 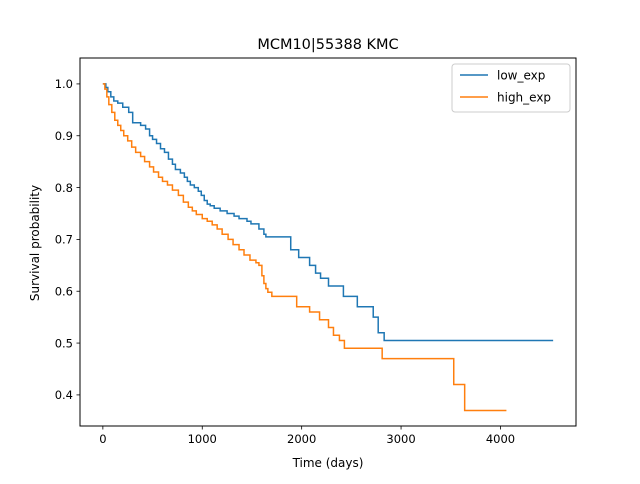 I want to click on y-tick-label: 0.7, so click(x=64, y=240).